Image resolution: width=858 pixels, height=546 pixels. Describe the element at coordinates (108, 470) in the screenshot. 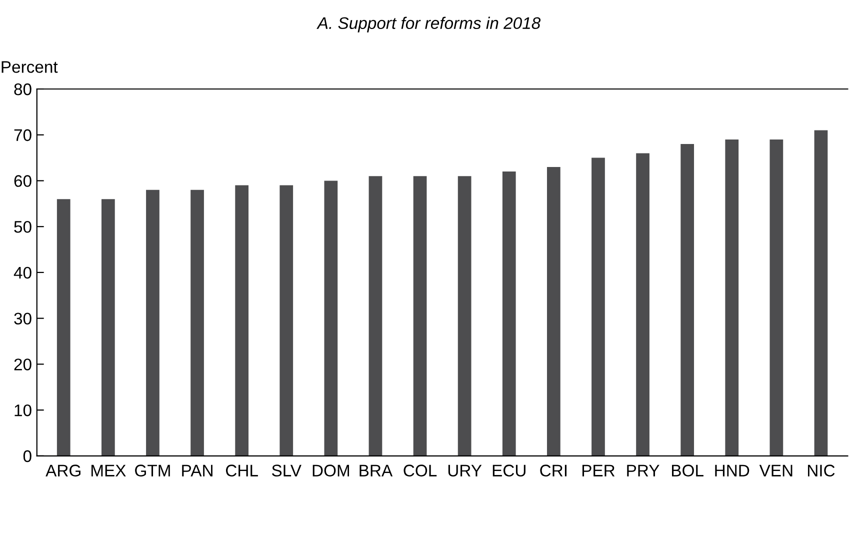

I see `x-tick-label: MEX` at that location.